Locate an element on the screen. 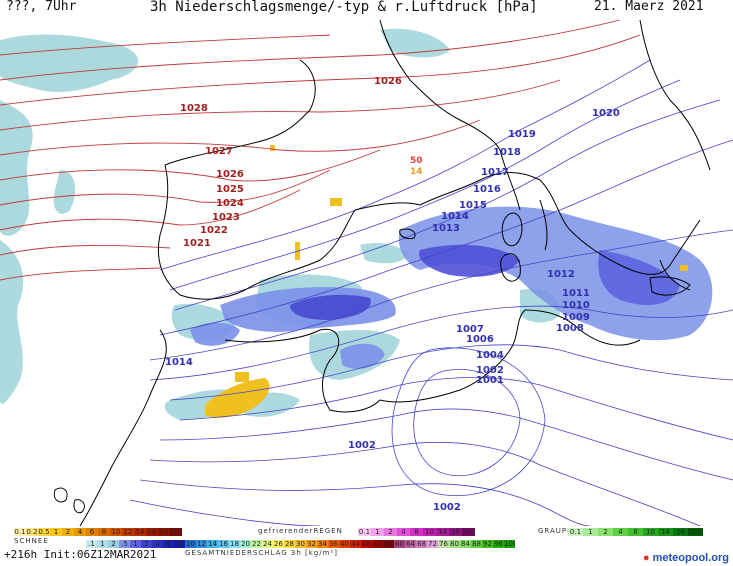  legend-swatch: 30 is located at coordinates (300, 544).